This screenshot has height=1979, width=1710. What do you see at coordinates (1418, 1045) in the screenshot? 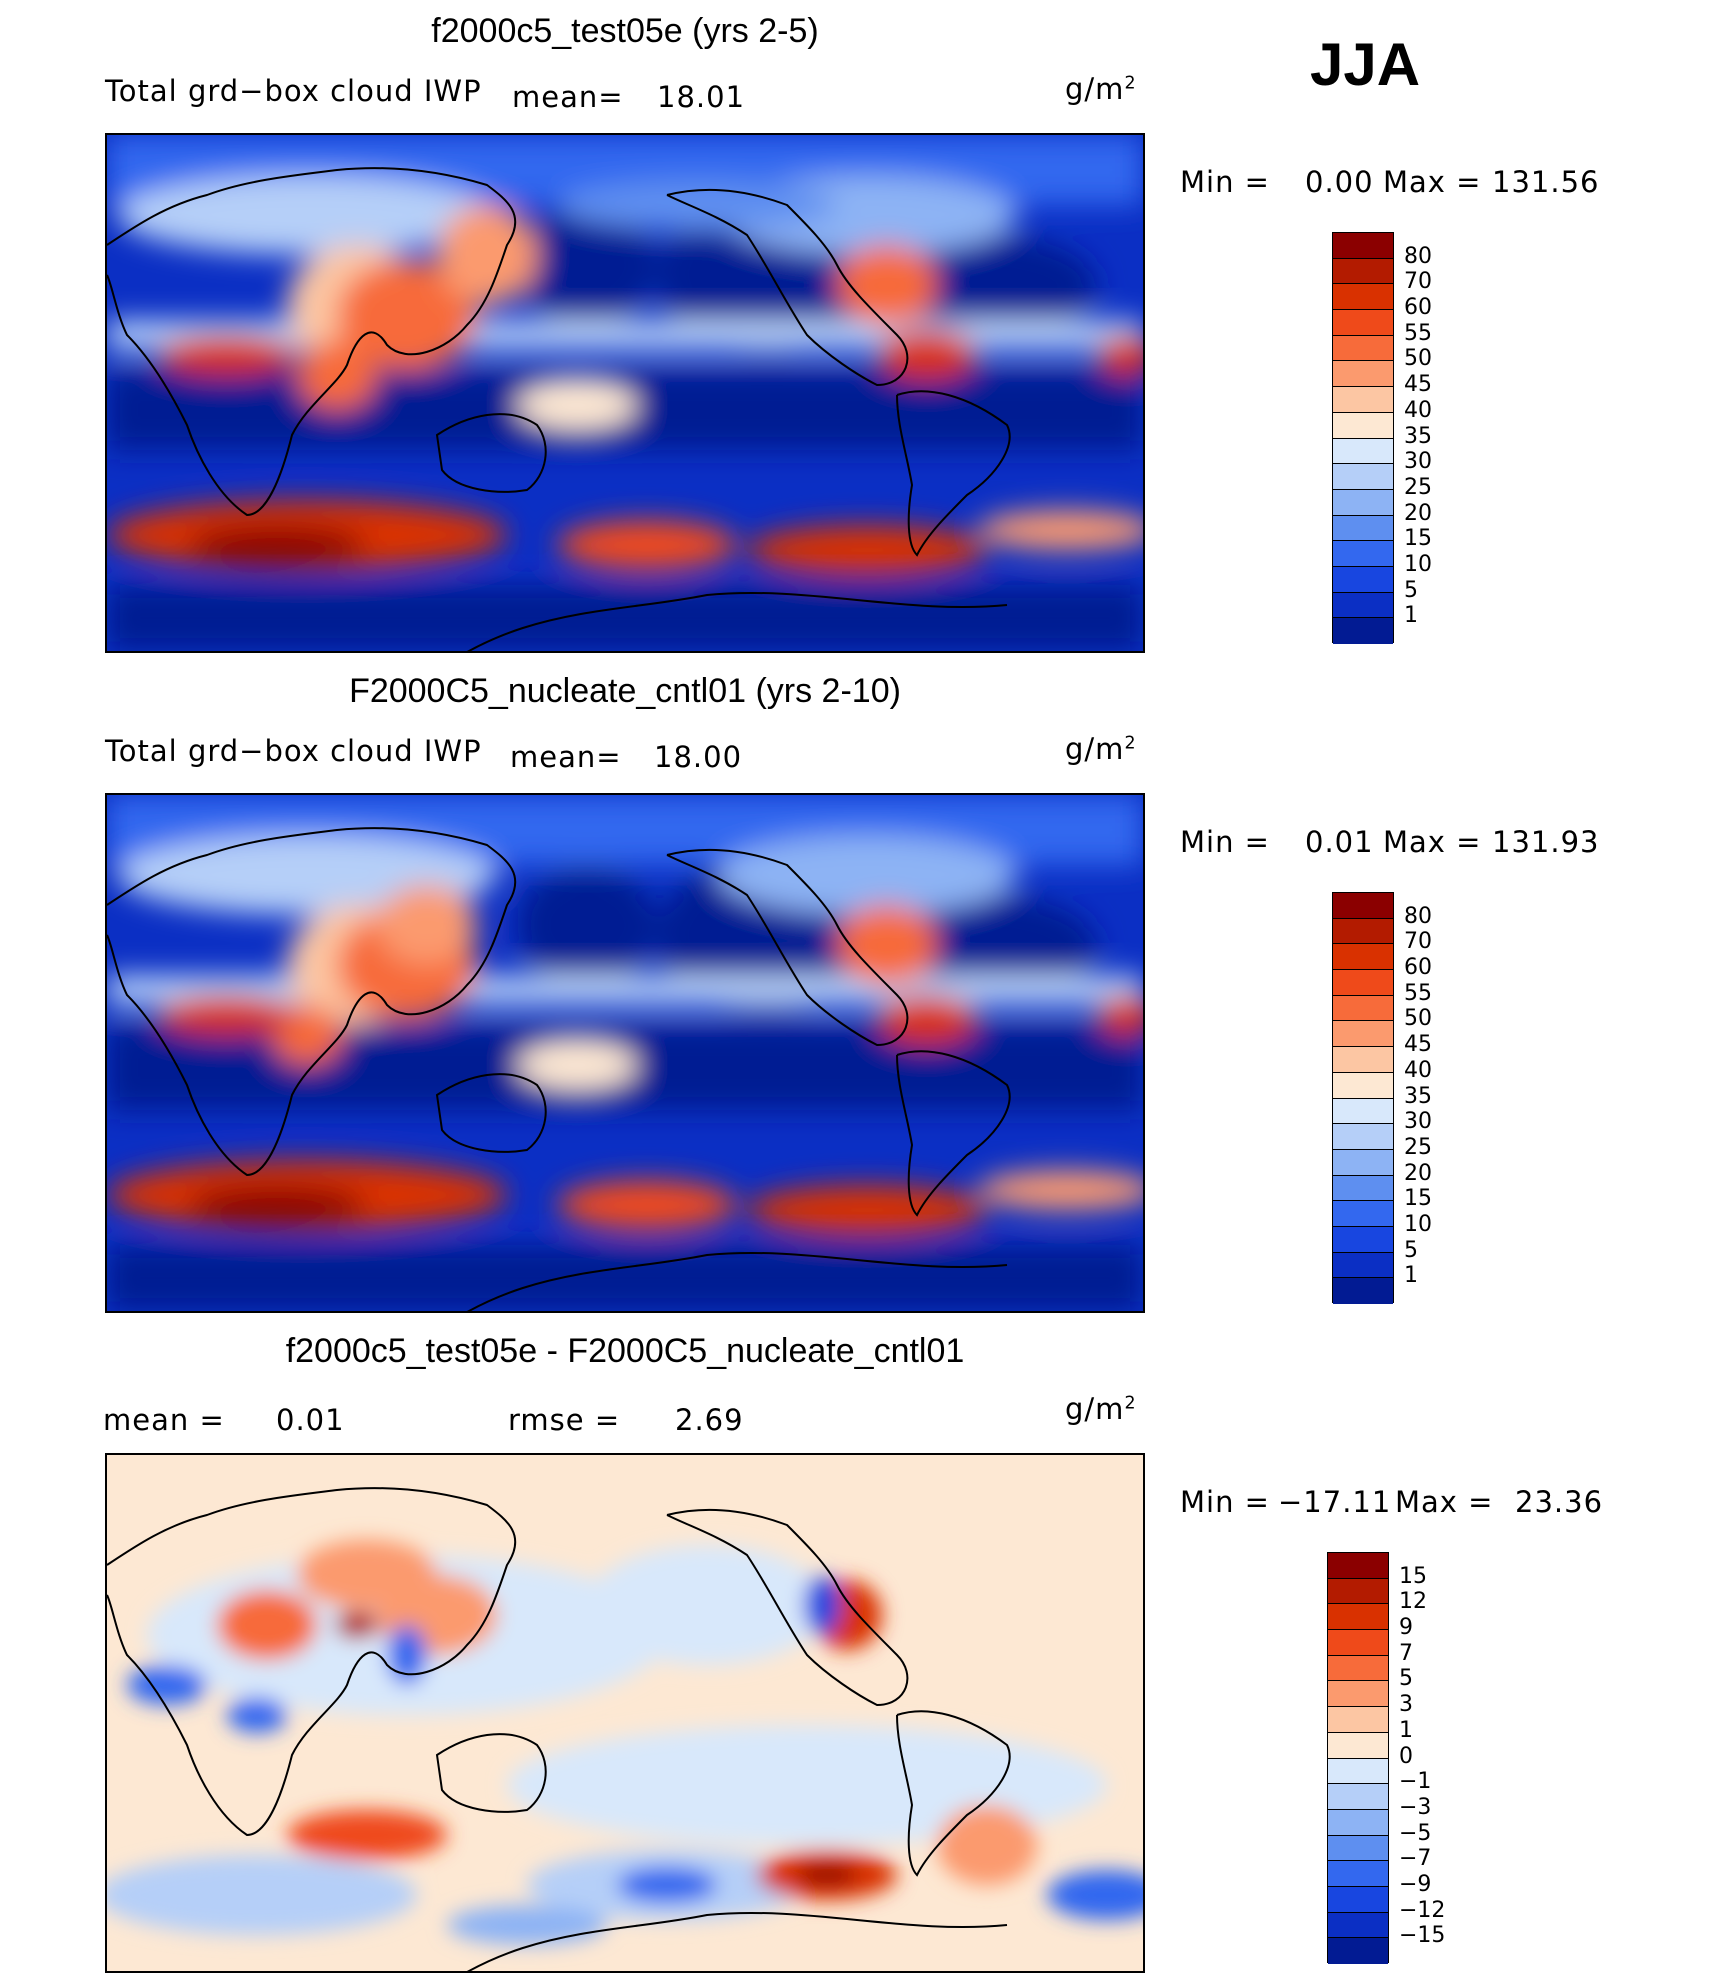
I see `colorbar-tick-label: 45` at bounding box center [1418, 1045].